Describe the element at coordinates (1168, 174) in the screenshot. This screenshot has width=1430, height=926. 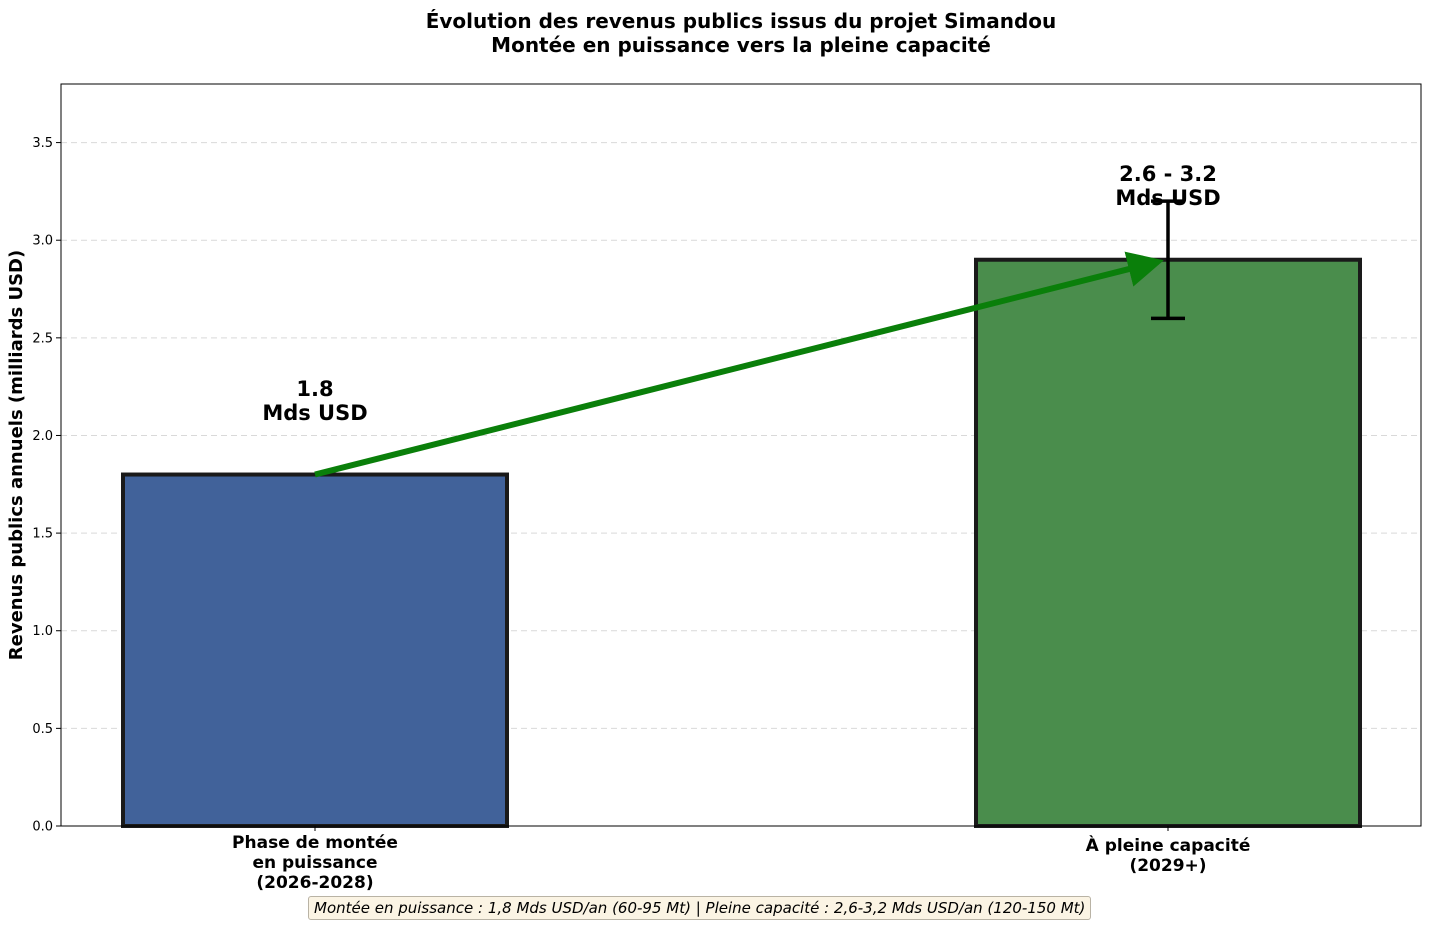
I see `data-label: 2.6 - 3.2` at that location.